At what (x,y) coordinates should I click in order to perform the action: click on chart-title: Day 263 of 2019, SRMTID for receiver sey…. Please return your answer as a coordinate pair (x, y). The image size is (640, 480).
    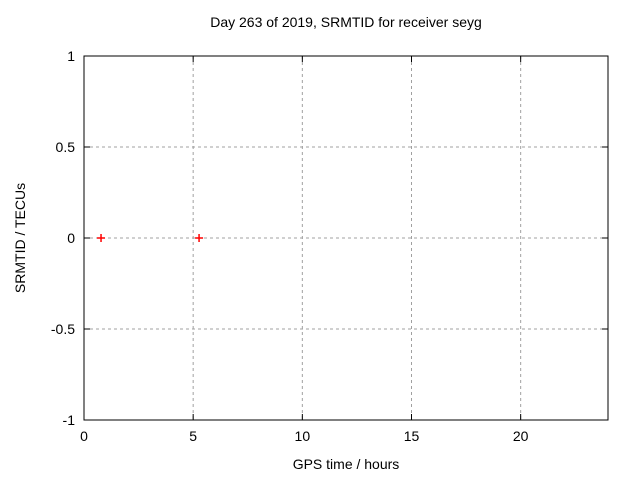
    Looking at the image, I should click on (346, 22).